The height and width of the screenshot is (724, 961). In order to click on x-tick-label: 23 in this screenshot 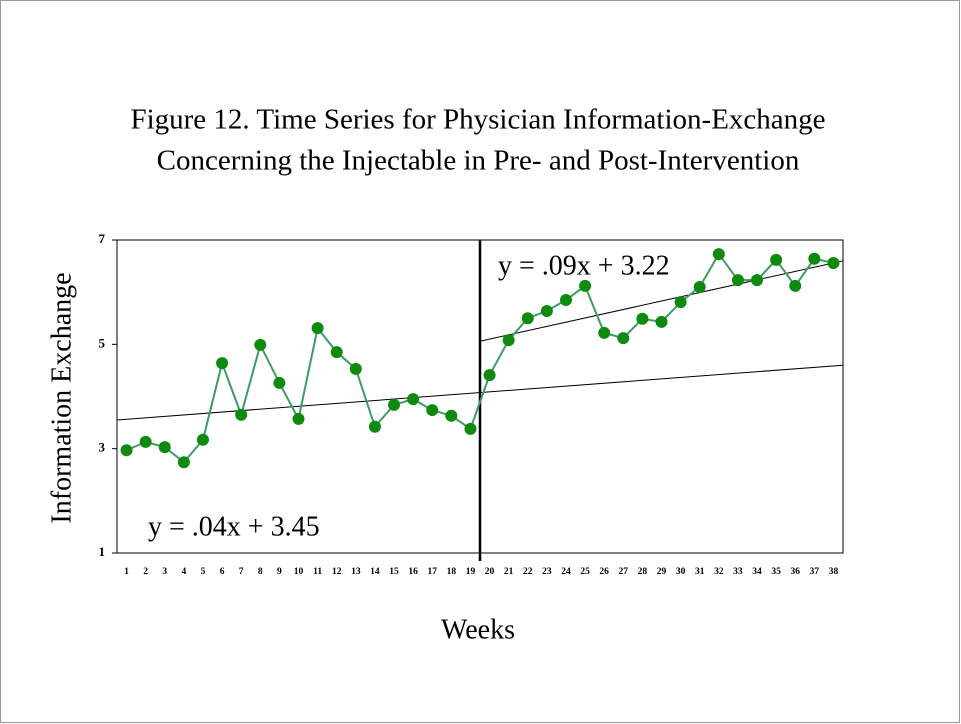, I will do `click(547, 572)`.